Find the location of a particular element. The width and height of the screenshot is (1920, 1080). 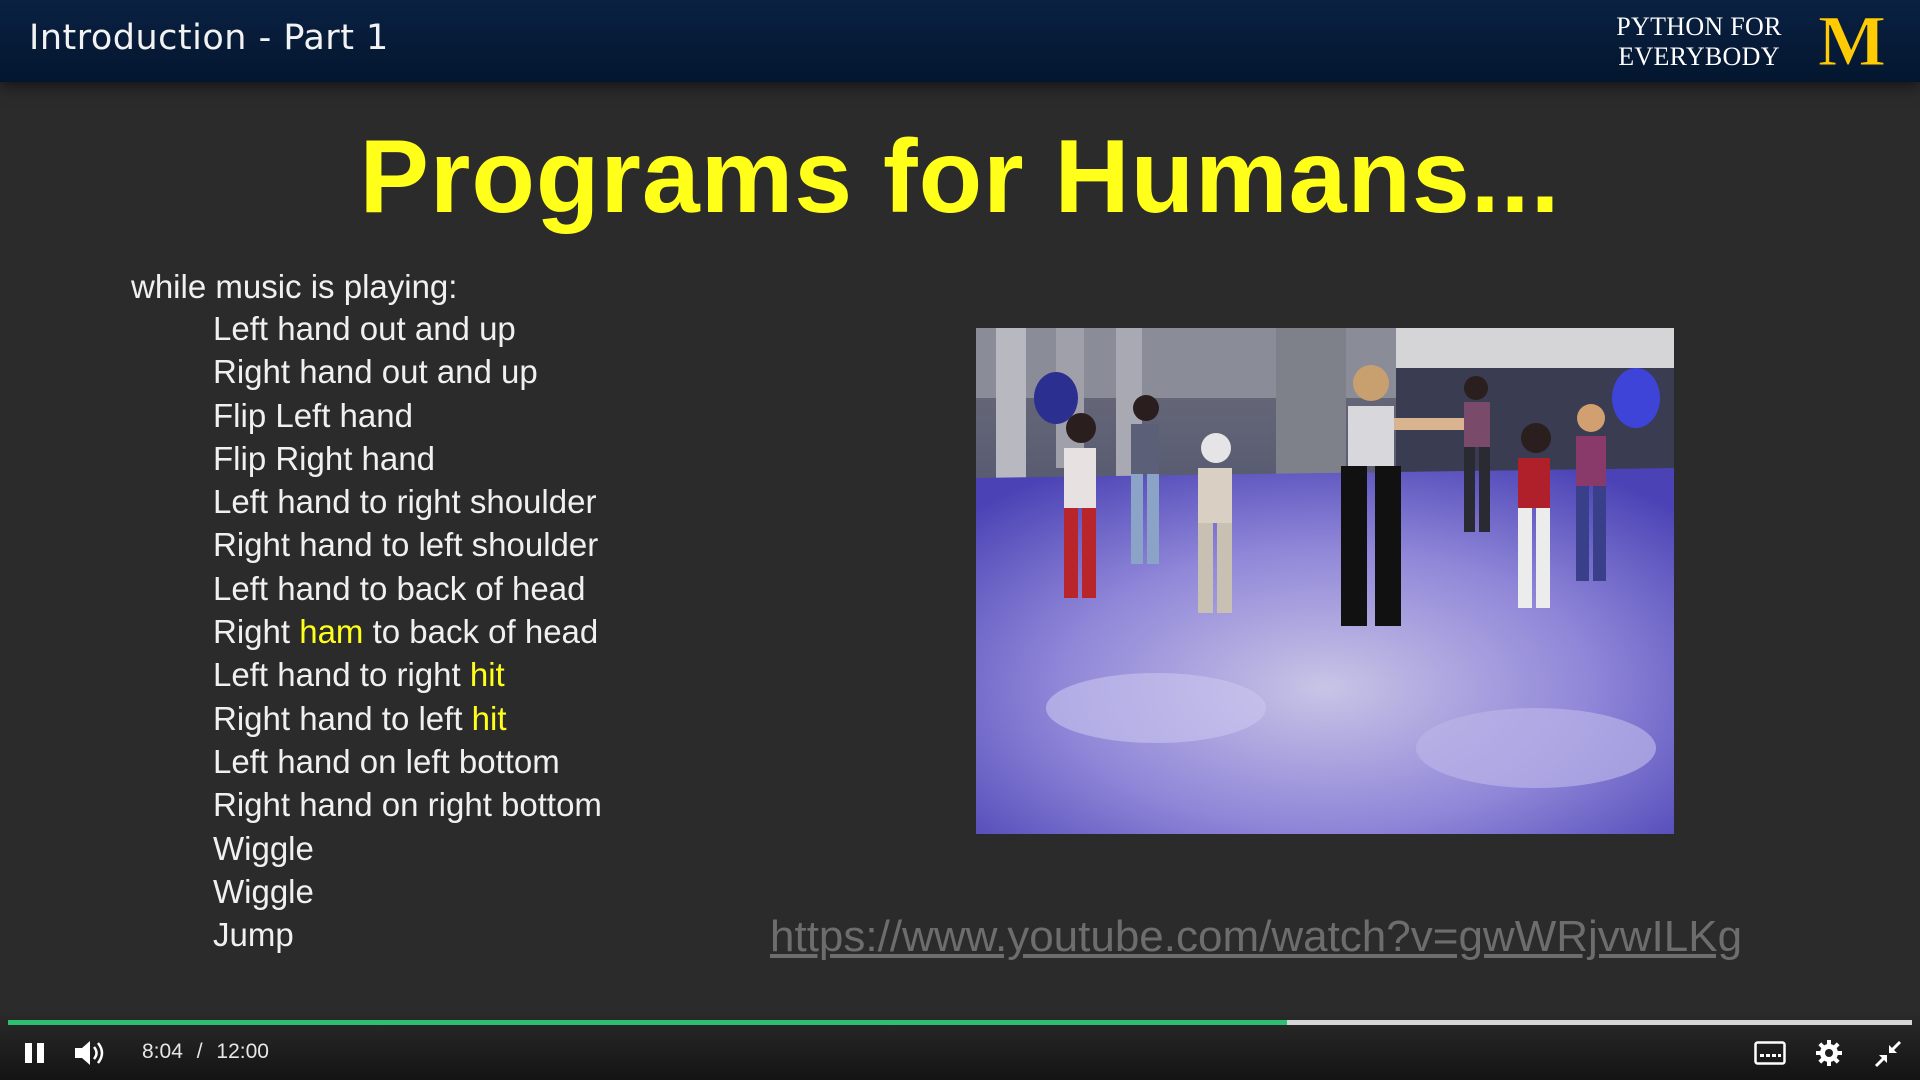

instruction-line: Left hand out and up is located at coordinates (366, 328).